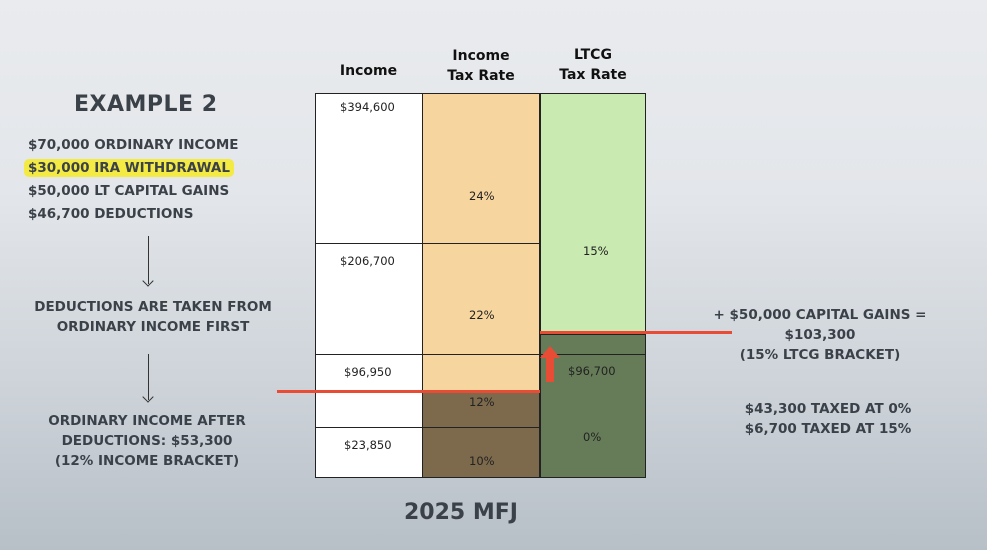 The image size is (987, 550). I want to click on arrow-up-icon, so click(550, 364).